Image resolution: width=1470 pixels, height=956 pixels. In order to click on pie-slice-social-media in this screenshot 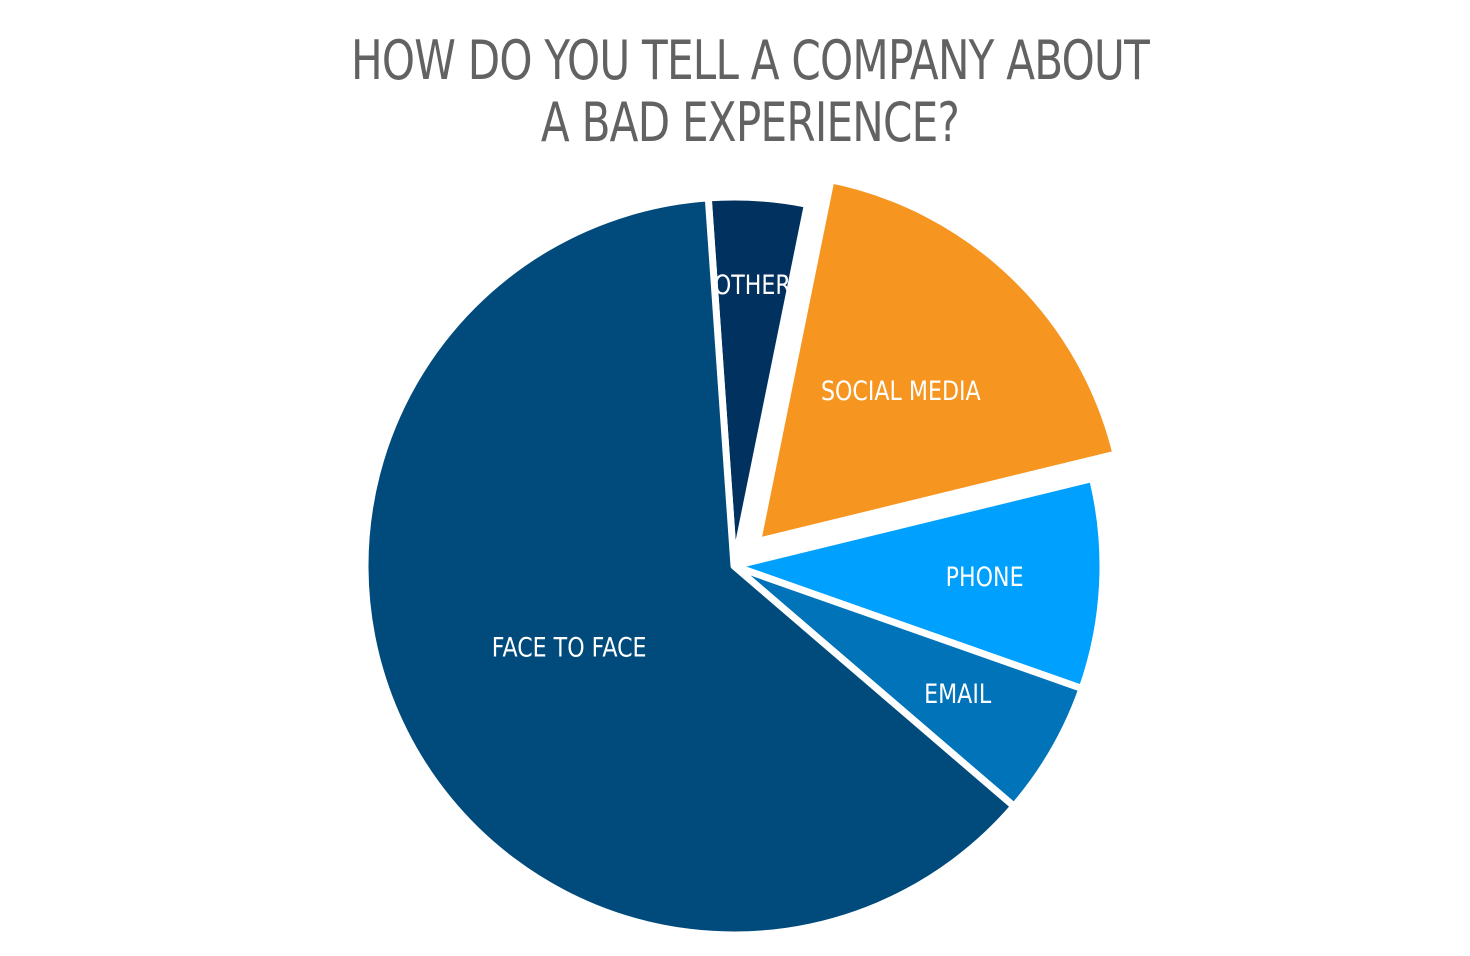, I will do `click(937, 360)`.